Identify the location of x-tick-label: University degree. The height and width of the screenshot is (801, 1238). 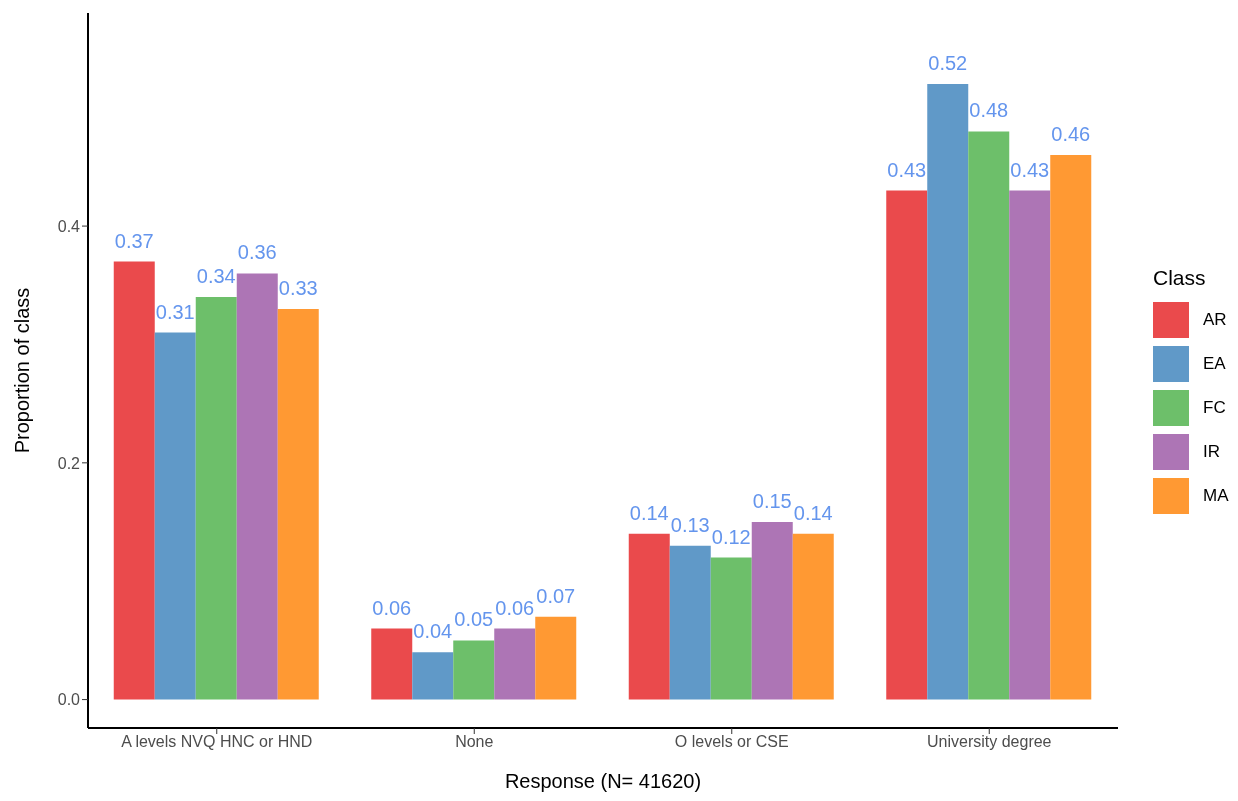
(989, 742).